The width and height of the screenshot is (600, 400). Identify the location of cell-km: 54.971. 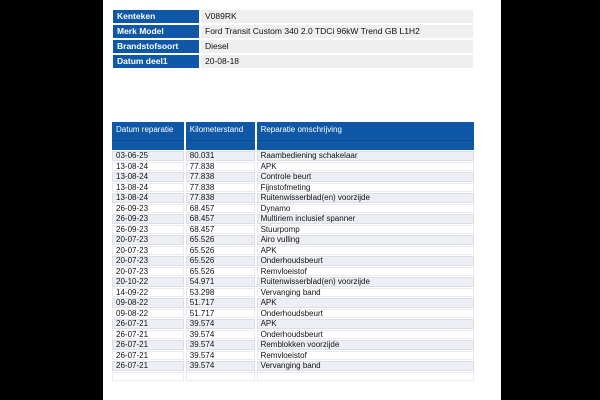
(220, 282).